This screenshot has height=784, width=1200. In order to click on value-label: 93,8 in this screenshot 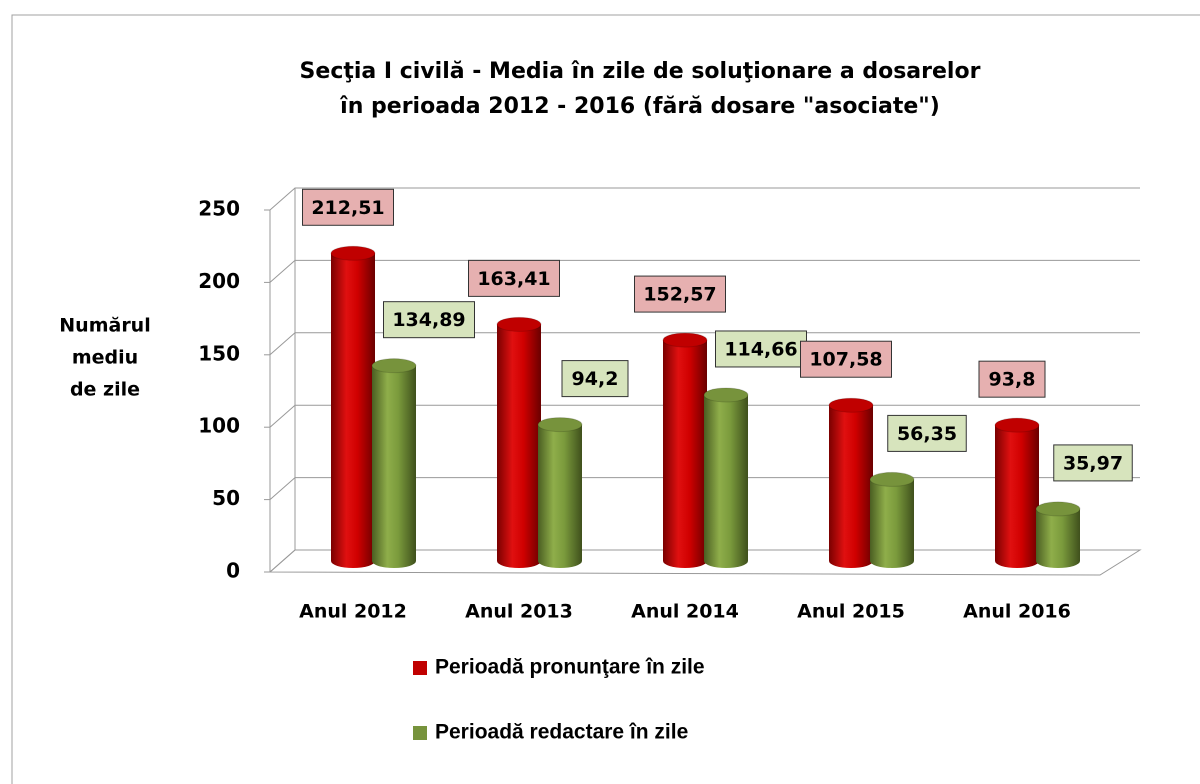, I will do `click(1012, 380)`.